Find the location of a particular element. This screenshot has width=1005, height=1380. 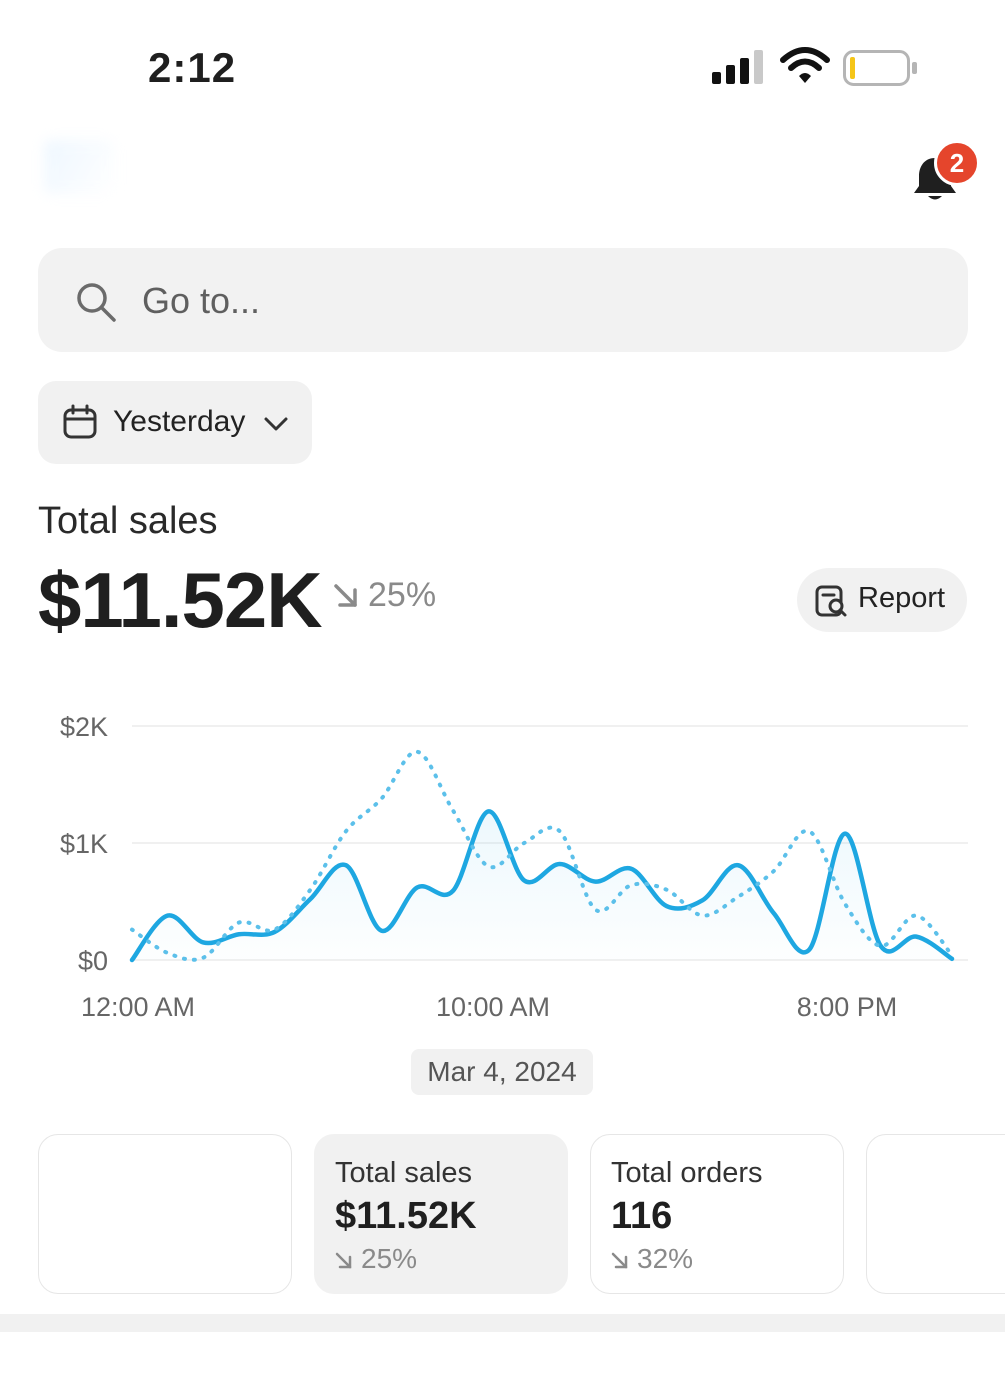

y-tick-label: $1K is located at coordinates (84, 844).